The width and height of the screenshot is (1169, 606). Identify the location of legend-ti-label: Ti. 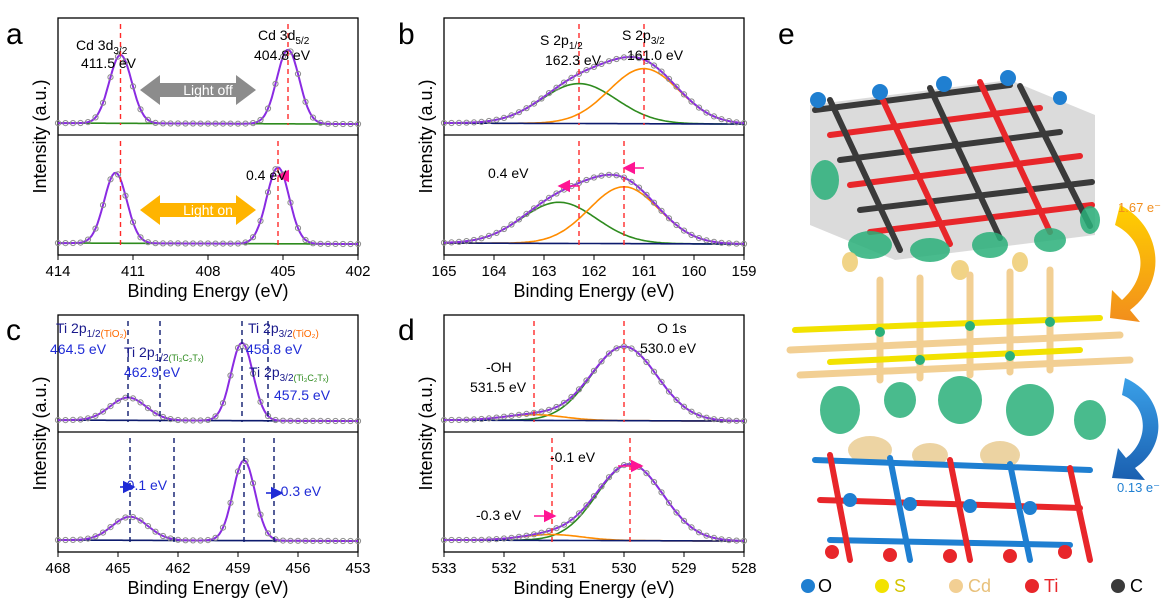
(1051, 586).